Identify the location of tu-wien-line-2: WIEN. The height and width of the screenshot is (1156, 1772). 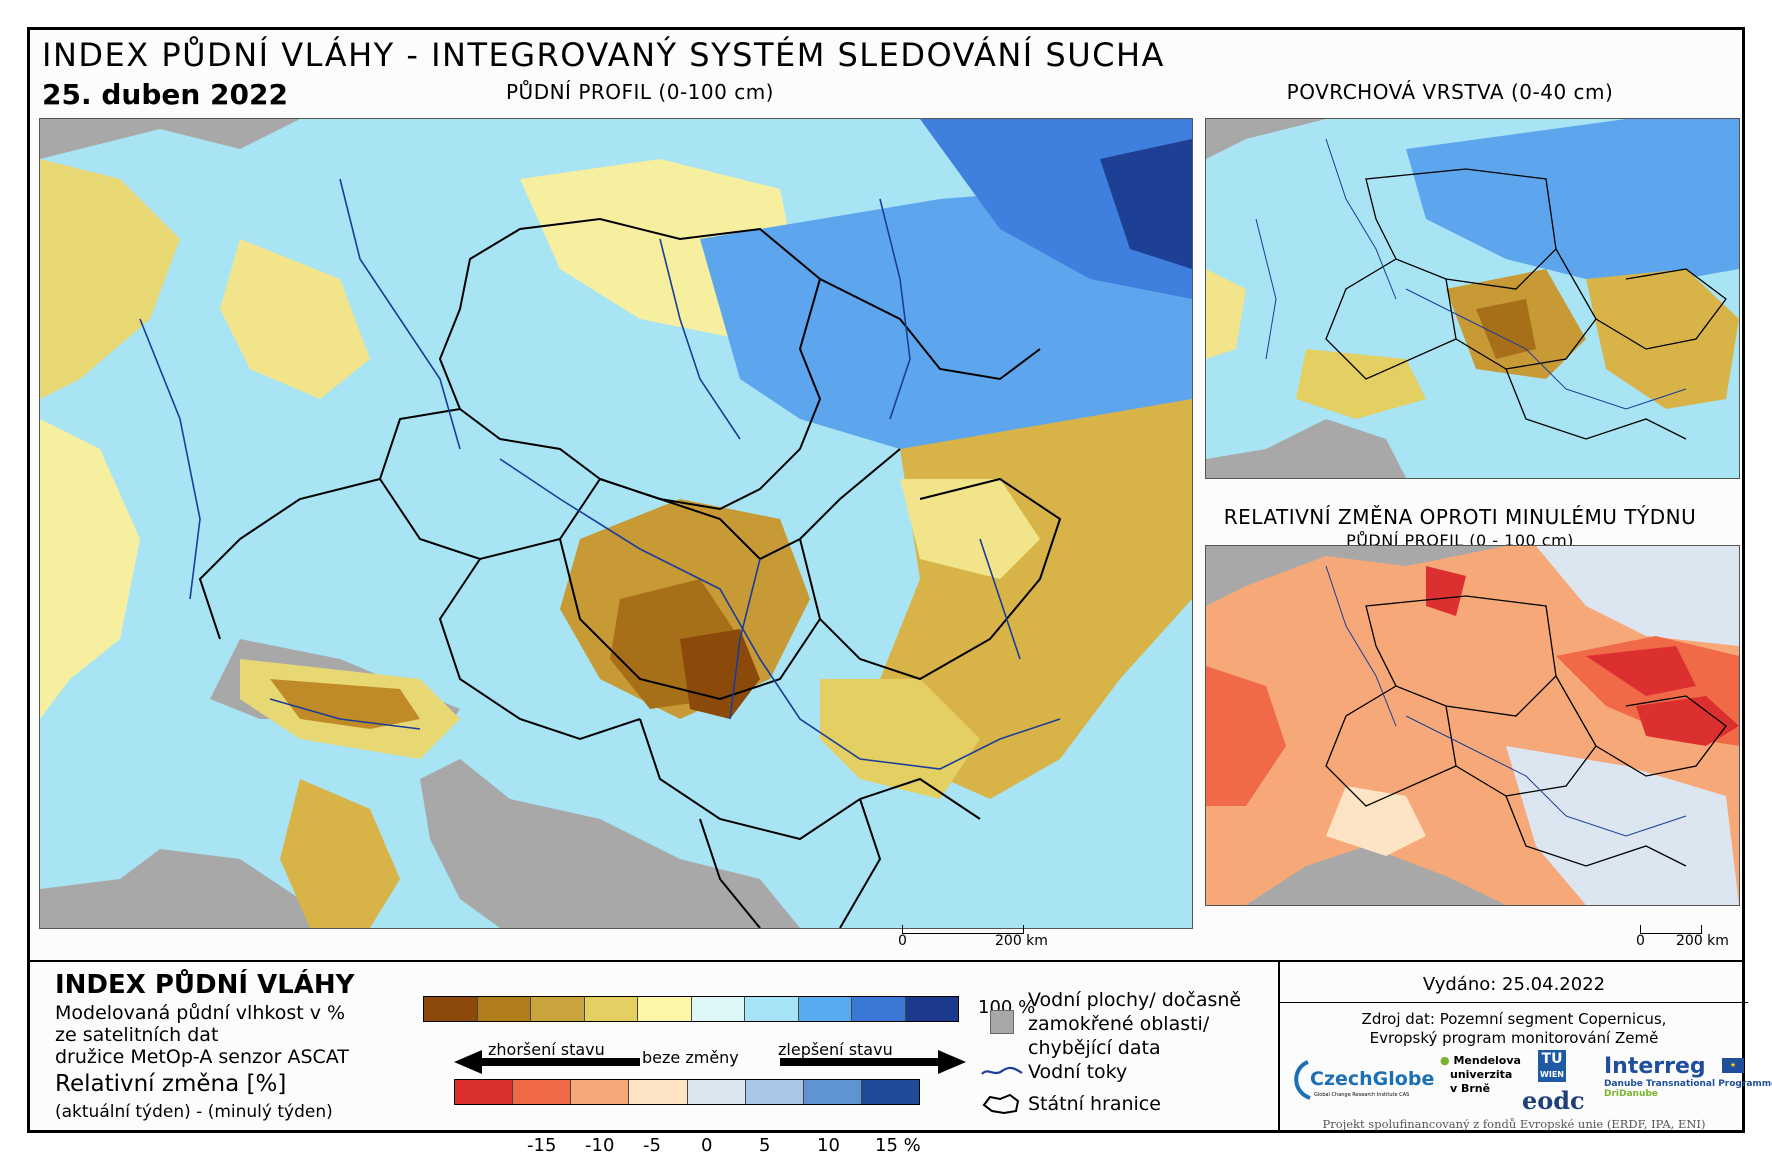
(1552, 1074).